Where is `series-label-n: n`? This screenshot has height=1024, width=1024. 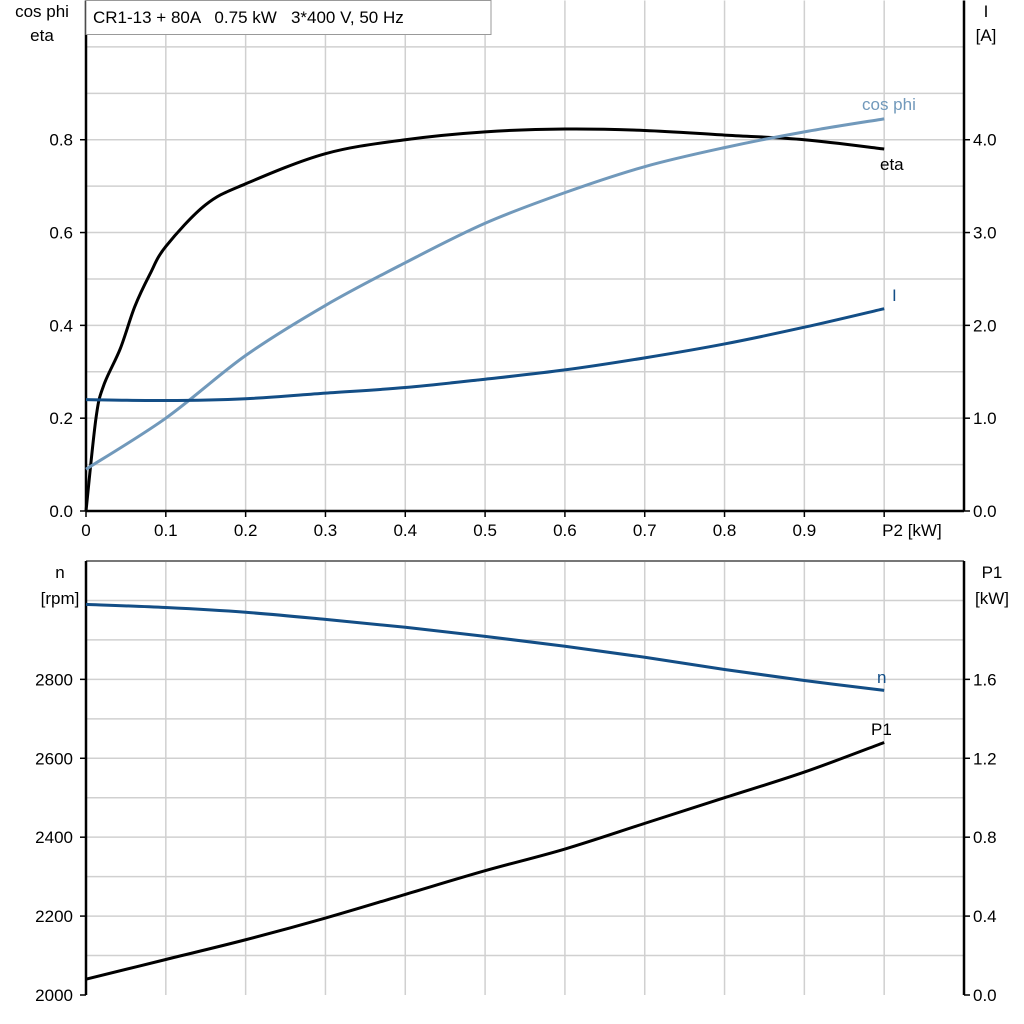 series-label-n: n is located at coordinates (881, 677).